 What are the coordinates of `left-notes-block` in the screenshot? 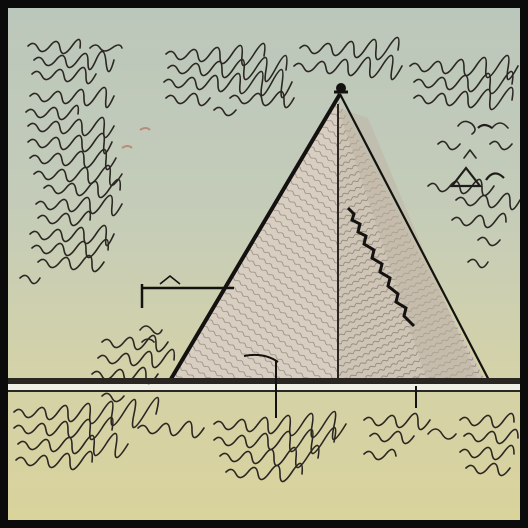 It's located at (85, 161).